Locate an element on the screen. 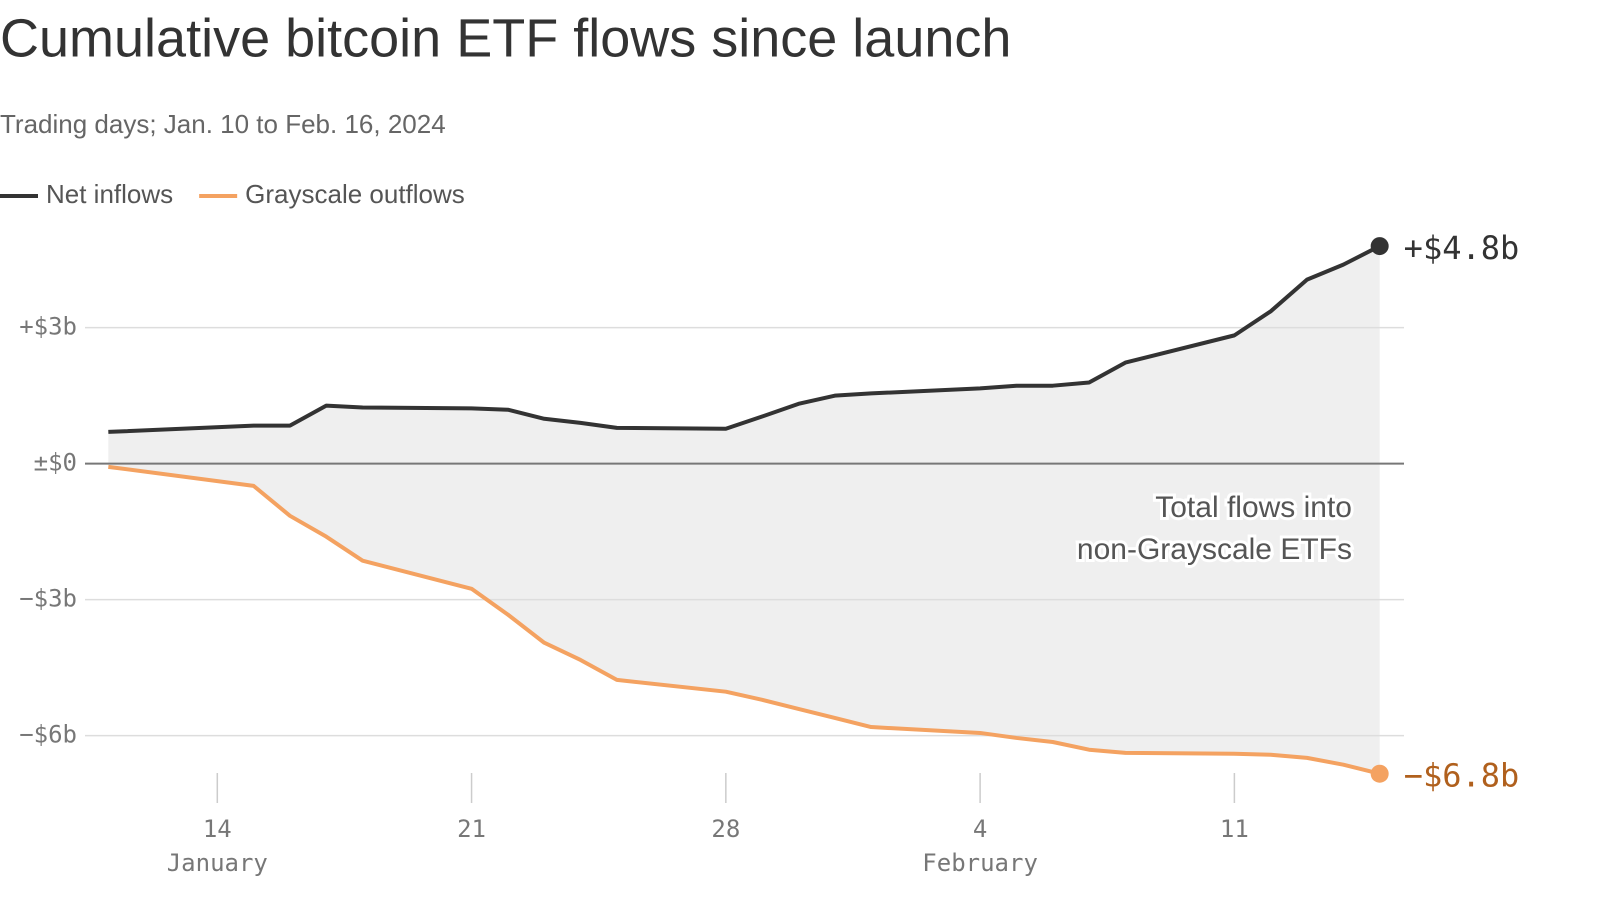 Image resolution: width=1600 pixels, height=900 pixels. y-tick-label: −$6b is located at coordinates (48, 735).